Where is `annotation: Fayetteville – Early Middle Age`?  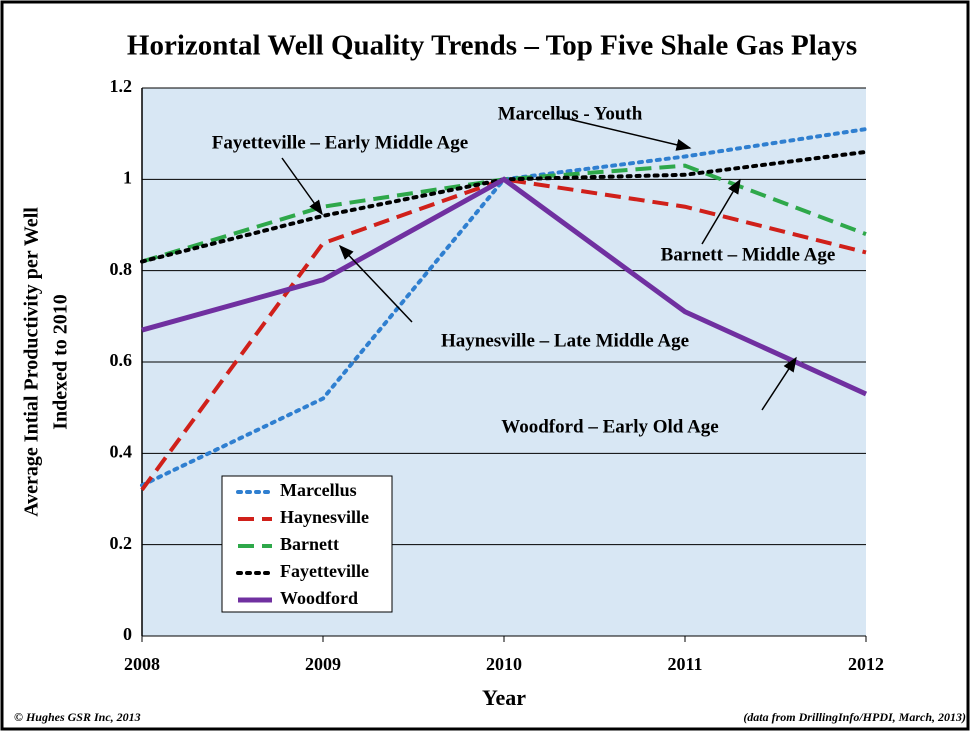
annotation: Fayetteville – Early Middle Age is located at coordinates (340, 142).